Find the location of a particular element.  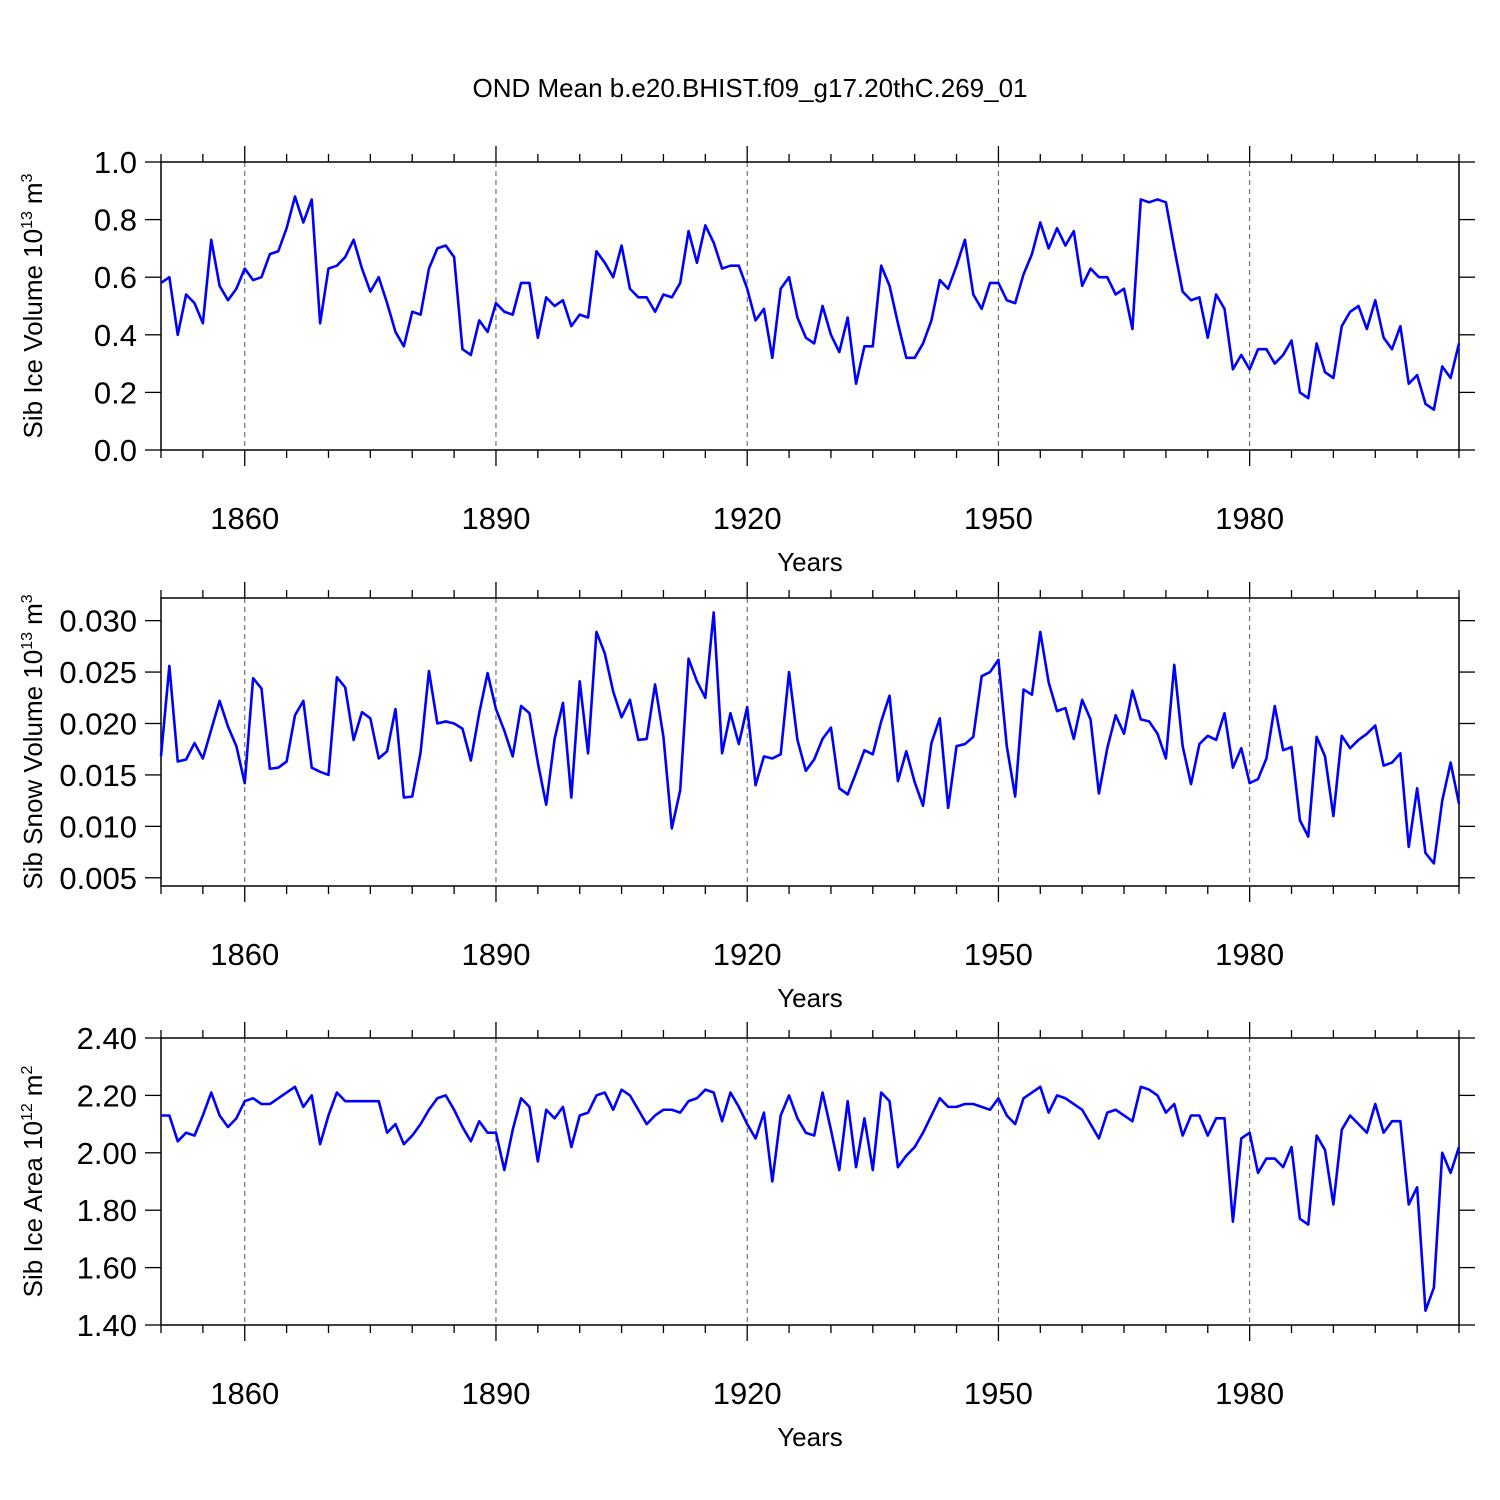

y-axis-label: Sib Snow Volume 1013 m3 is located at coordinates (33, 741).